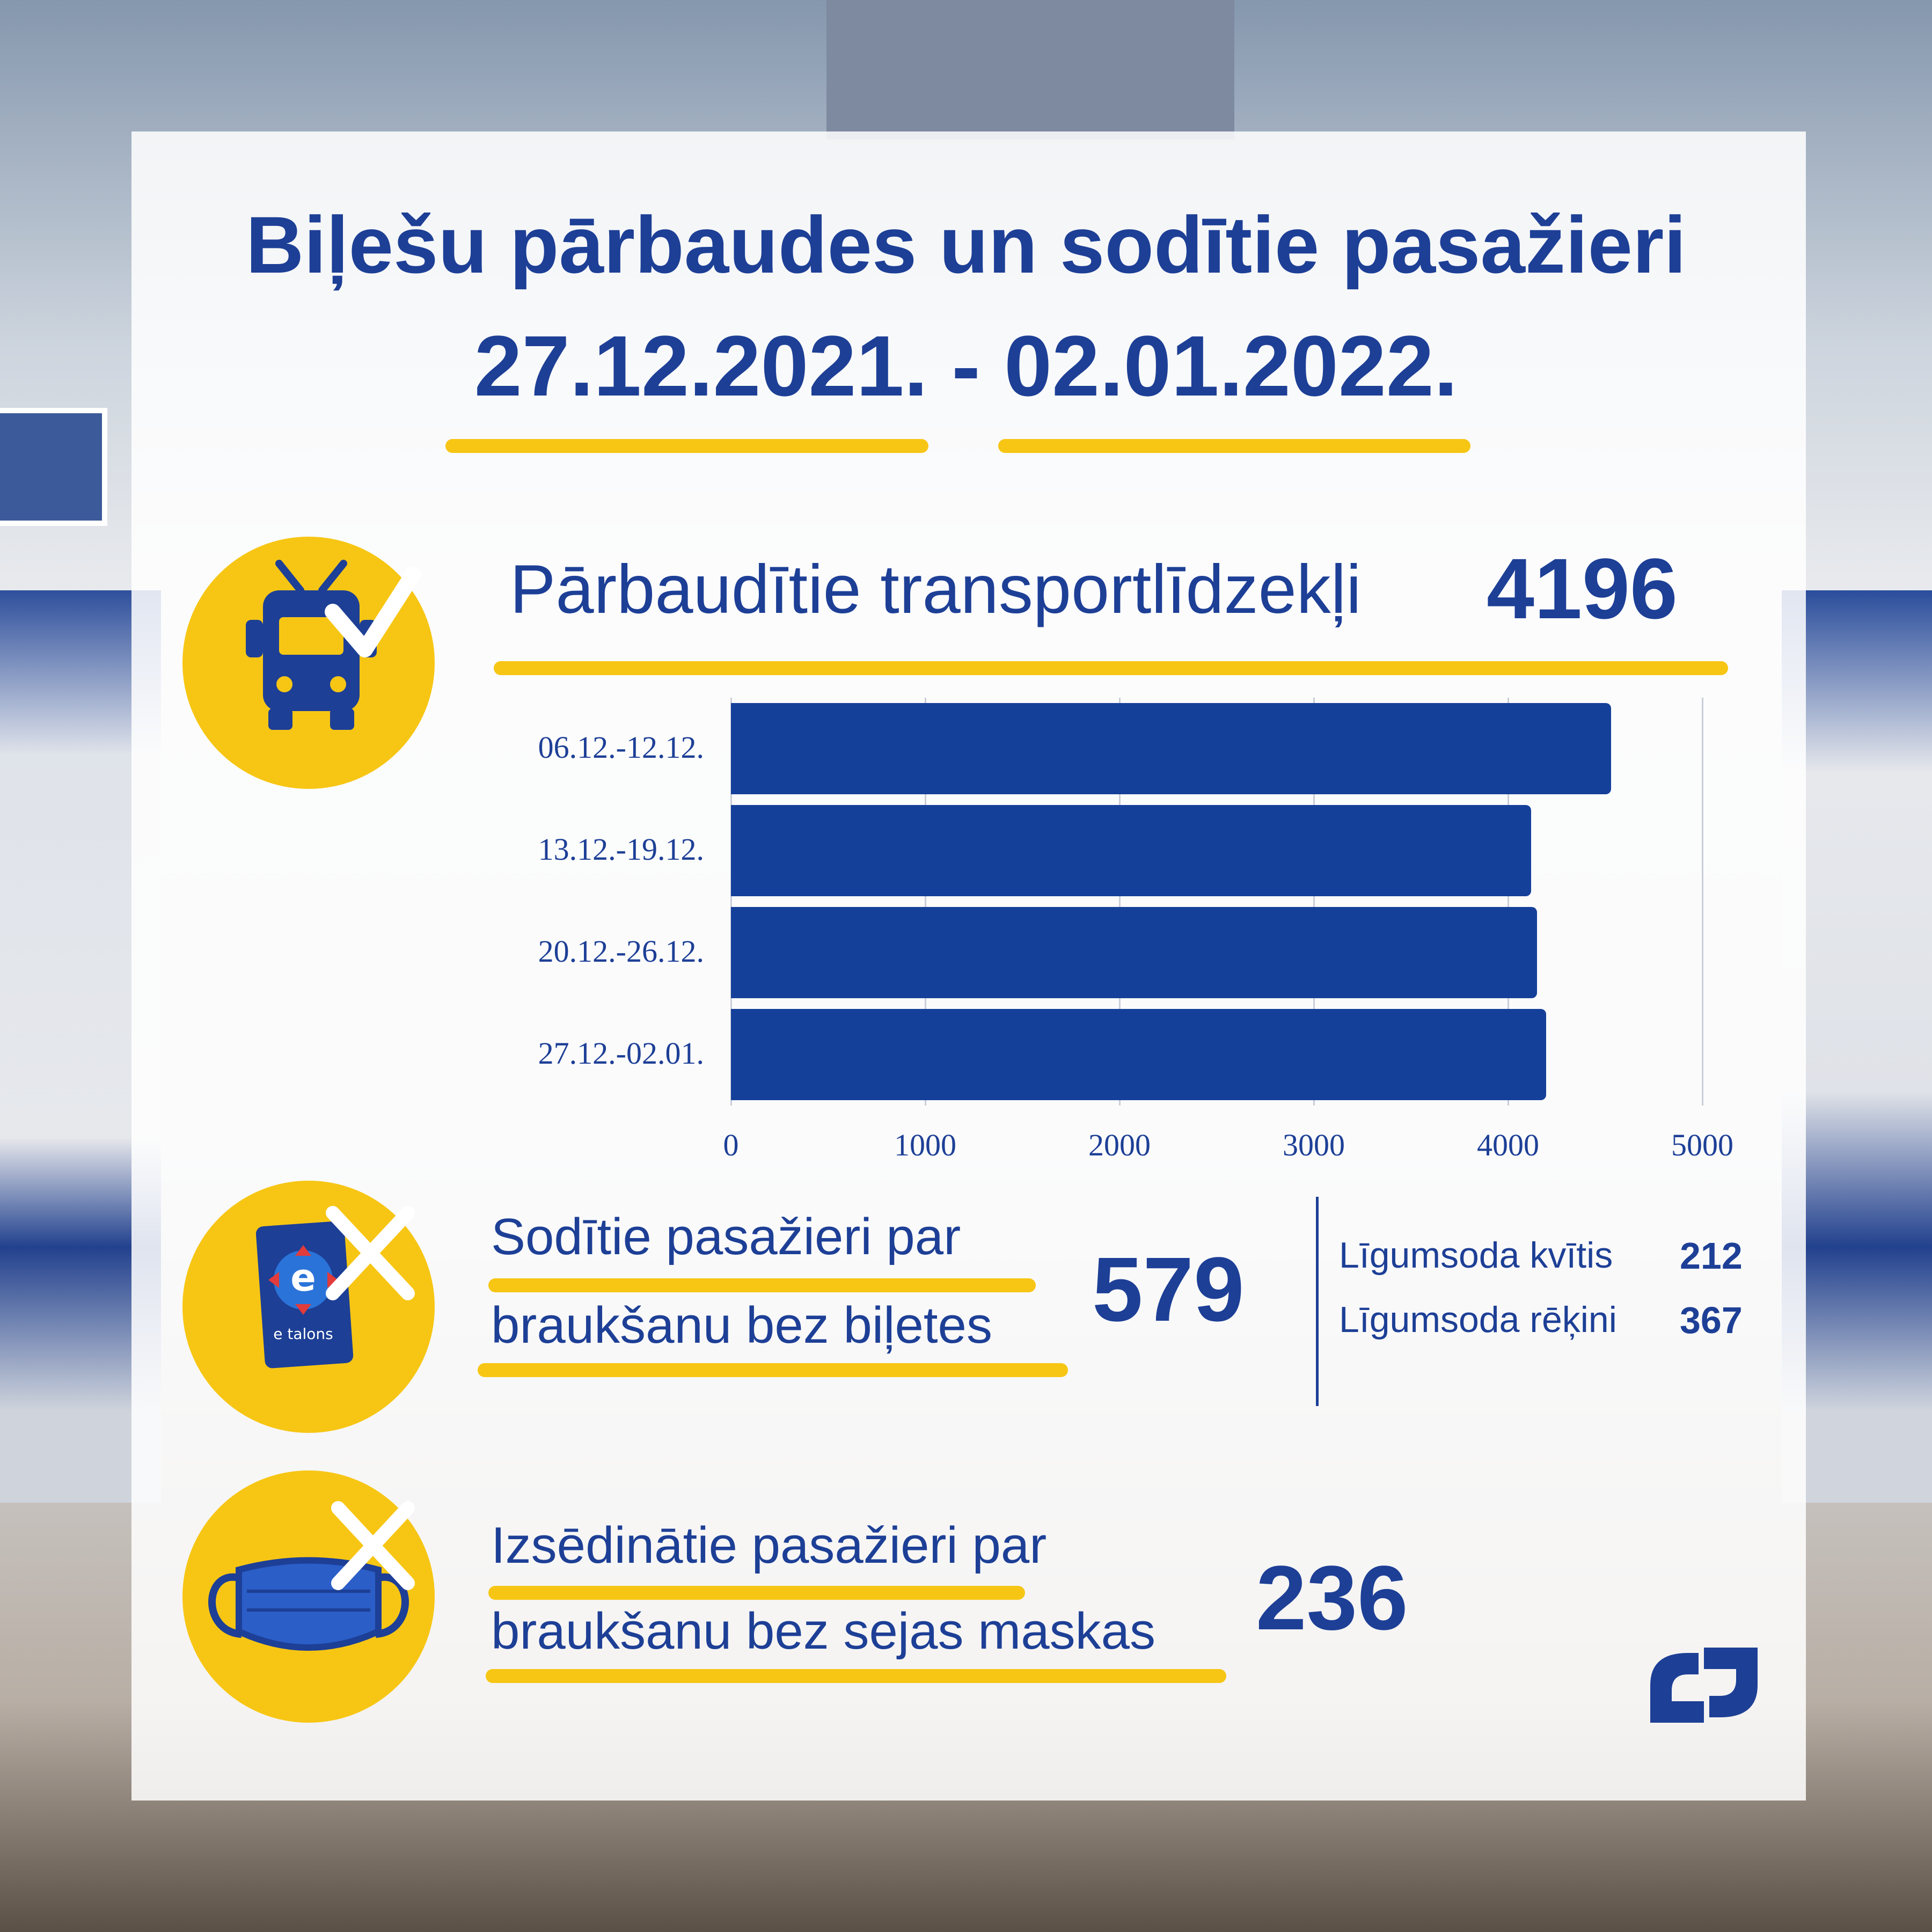 Image resolution: width=1932 pixels, height=1932 pixels. I want to click on background-tram-right, so click(1857, 1046).